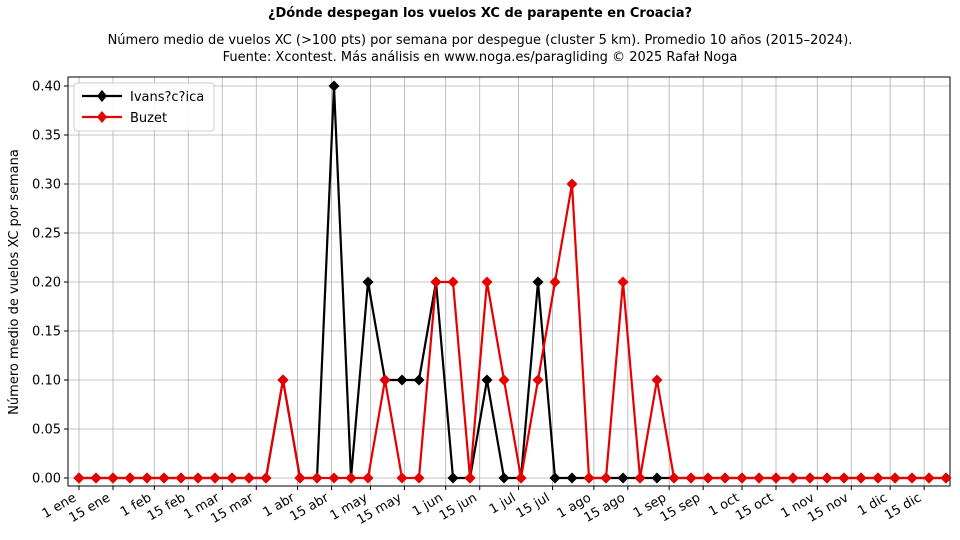  What do you see at coordinates (46, 87) in the screenshot?
I see `y-tick-label: 0.40` at bounding box center [46, 87].